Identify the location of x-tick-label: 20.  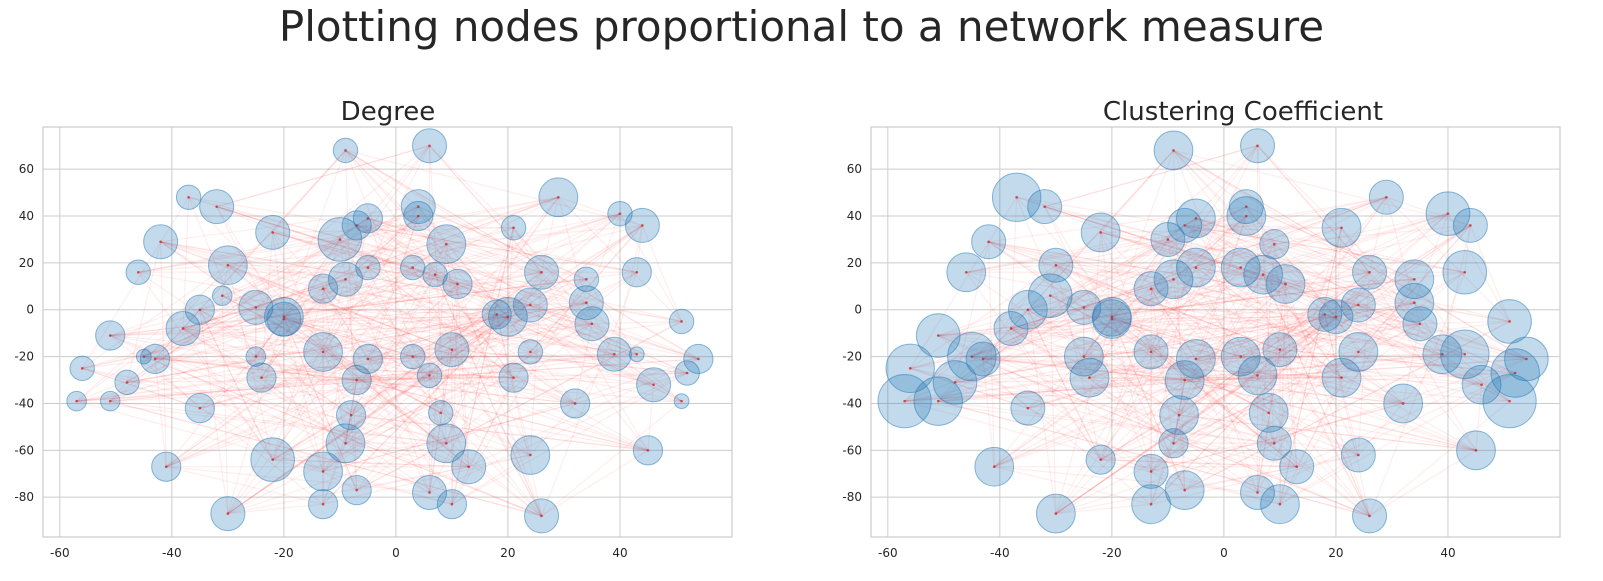
(507, 553).